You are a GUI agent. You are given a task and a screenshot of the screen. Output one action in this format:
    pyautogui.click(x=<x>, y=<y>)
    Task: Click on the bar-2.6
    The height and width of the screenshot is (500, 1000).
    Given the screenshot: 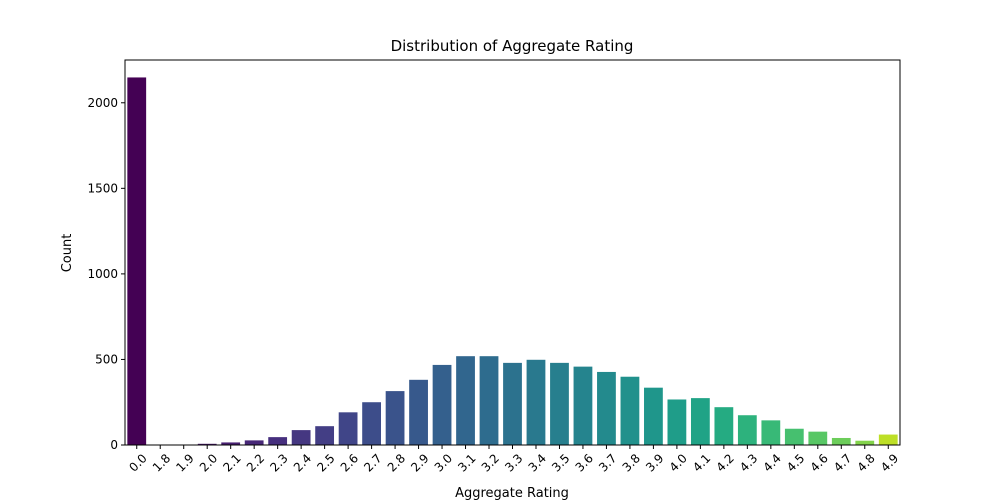 What is the action you would take?
    pyautogui.click(x=348, y=428)
    